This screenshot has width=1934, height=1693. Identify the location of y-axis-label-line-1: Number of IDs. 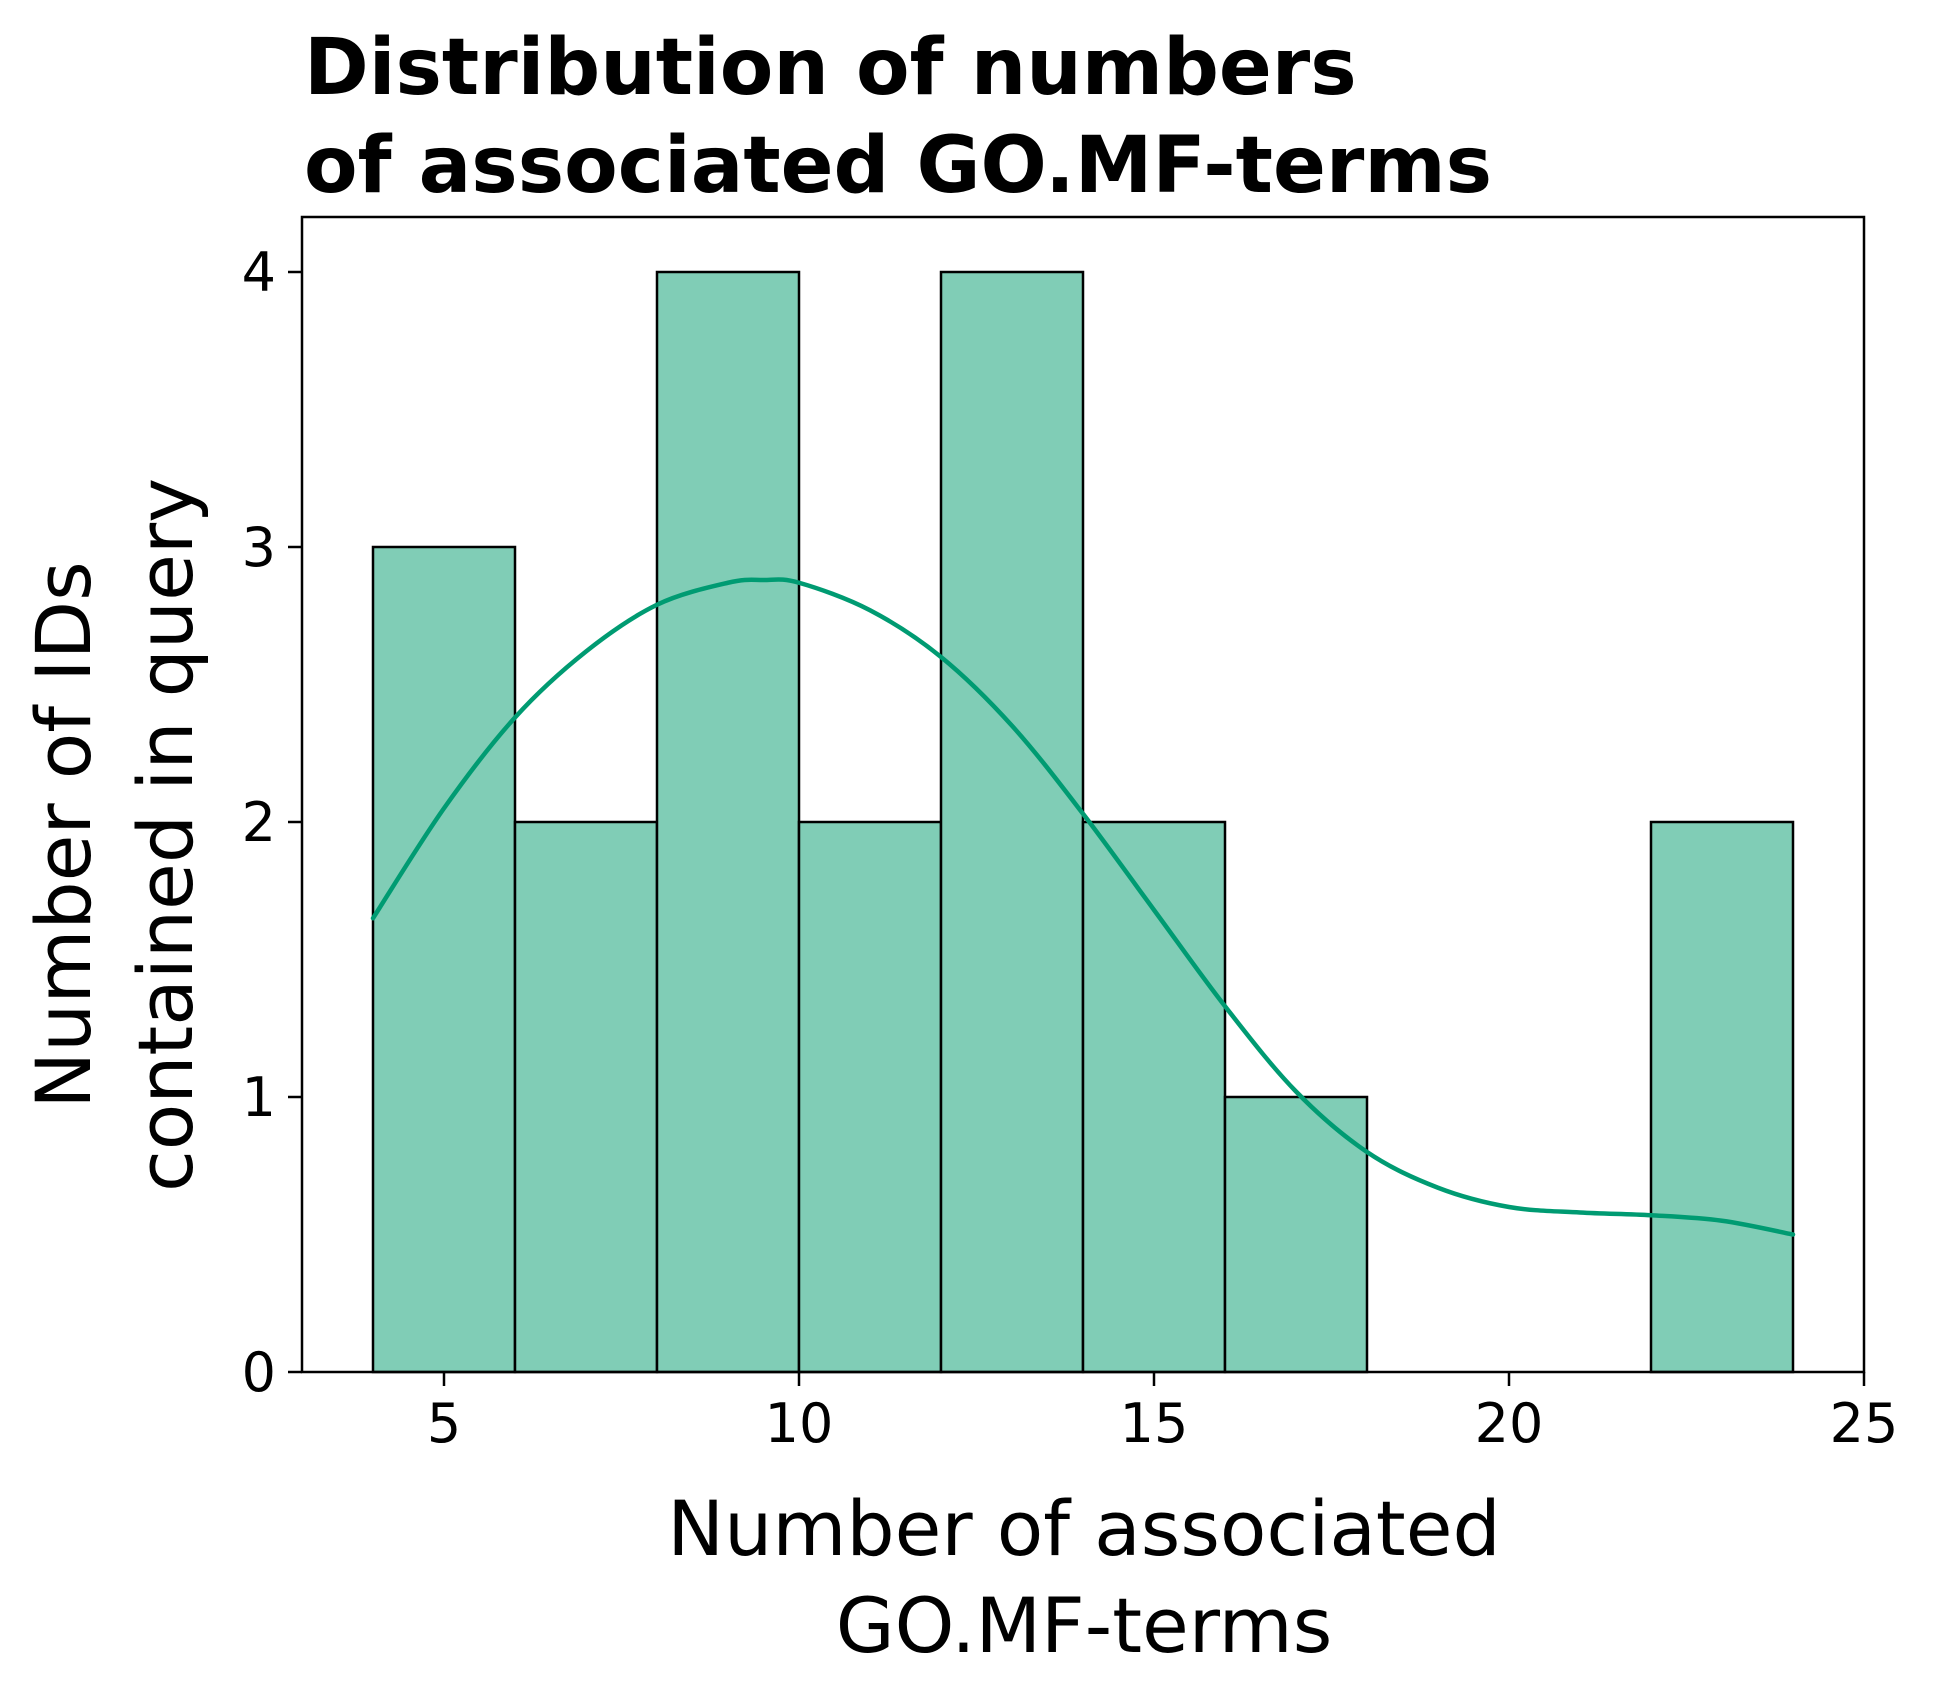
(63, 834).